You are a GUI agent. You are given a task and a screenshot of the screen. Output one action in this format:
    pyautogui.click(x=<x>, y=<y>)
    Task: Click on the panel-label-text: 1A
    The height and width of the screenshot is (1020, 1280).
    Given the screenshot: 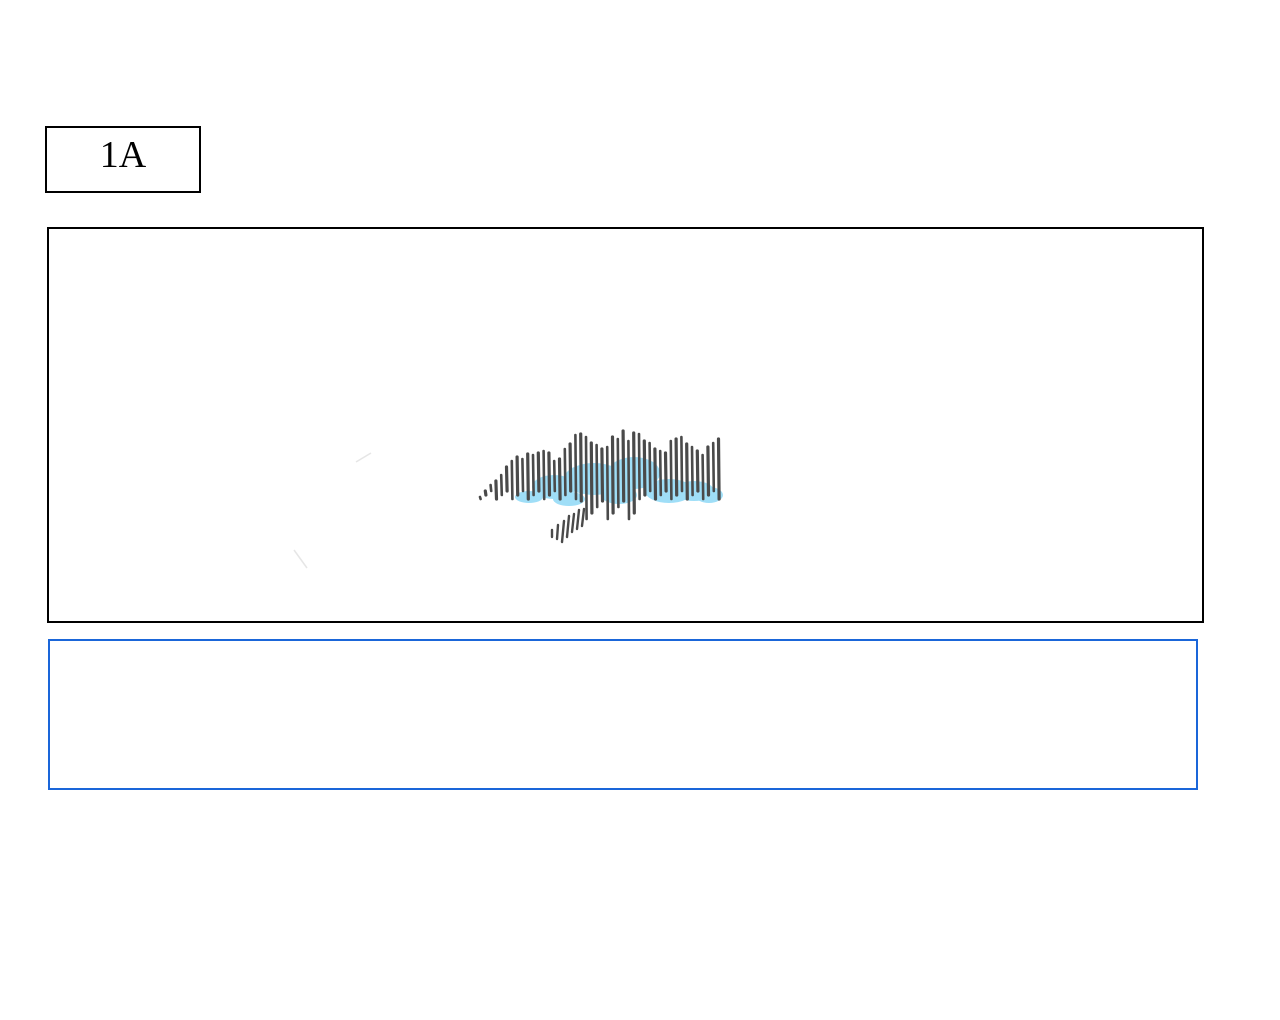 What is the action you would take?
    pyautogui.click(x=123, y=155)
    